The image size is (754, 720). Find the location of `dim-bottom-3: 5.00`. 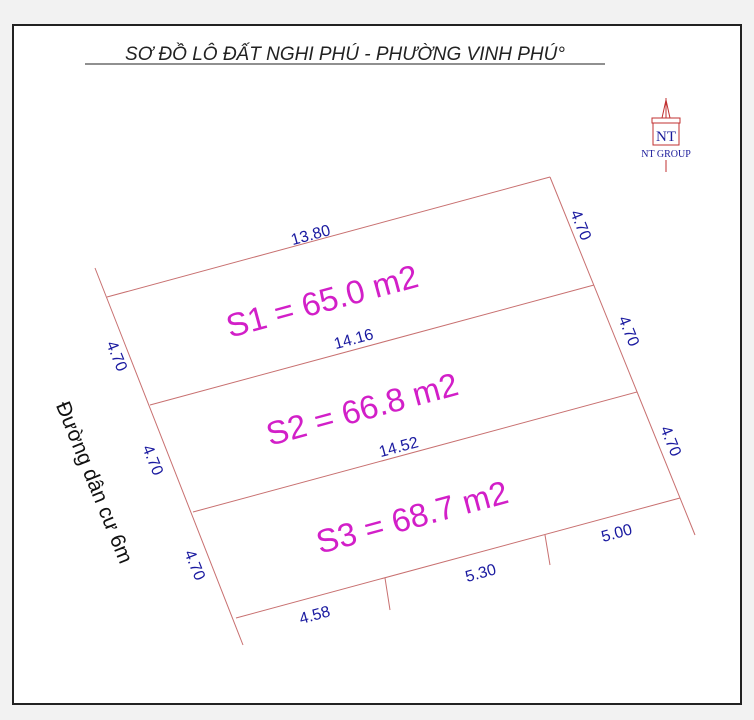

dim-bottom-3: 5.00 is located at coordinates (617, 533).